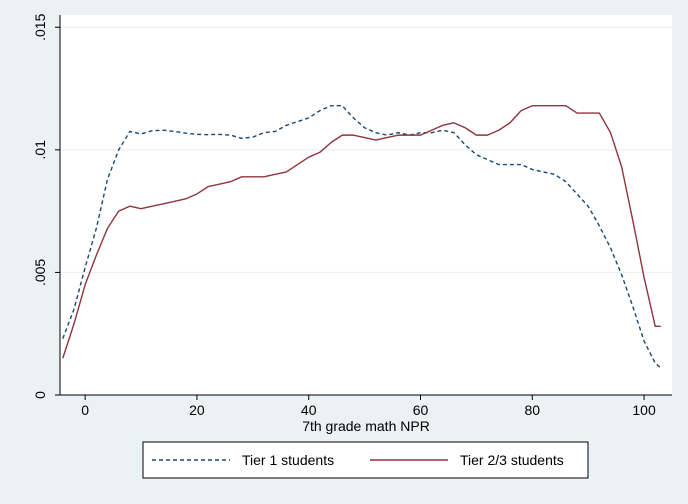 The width and height of the screenshot is (688, 504). What do you see at coordinates (288, 460) in the screenshot?
I see `legend-label-1: Tier 1 students` at bounding box center [288, 460].